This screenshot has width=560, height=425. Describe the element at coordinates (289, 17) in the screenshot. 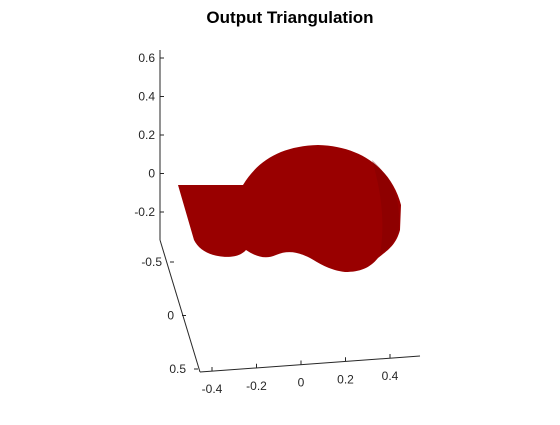

I see `chart-title: Output Triangulation` at that location.